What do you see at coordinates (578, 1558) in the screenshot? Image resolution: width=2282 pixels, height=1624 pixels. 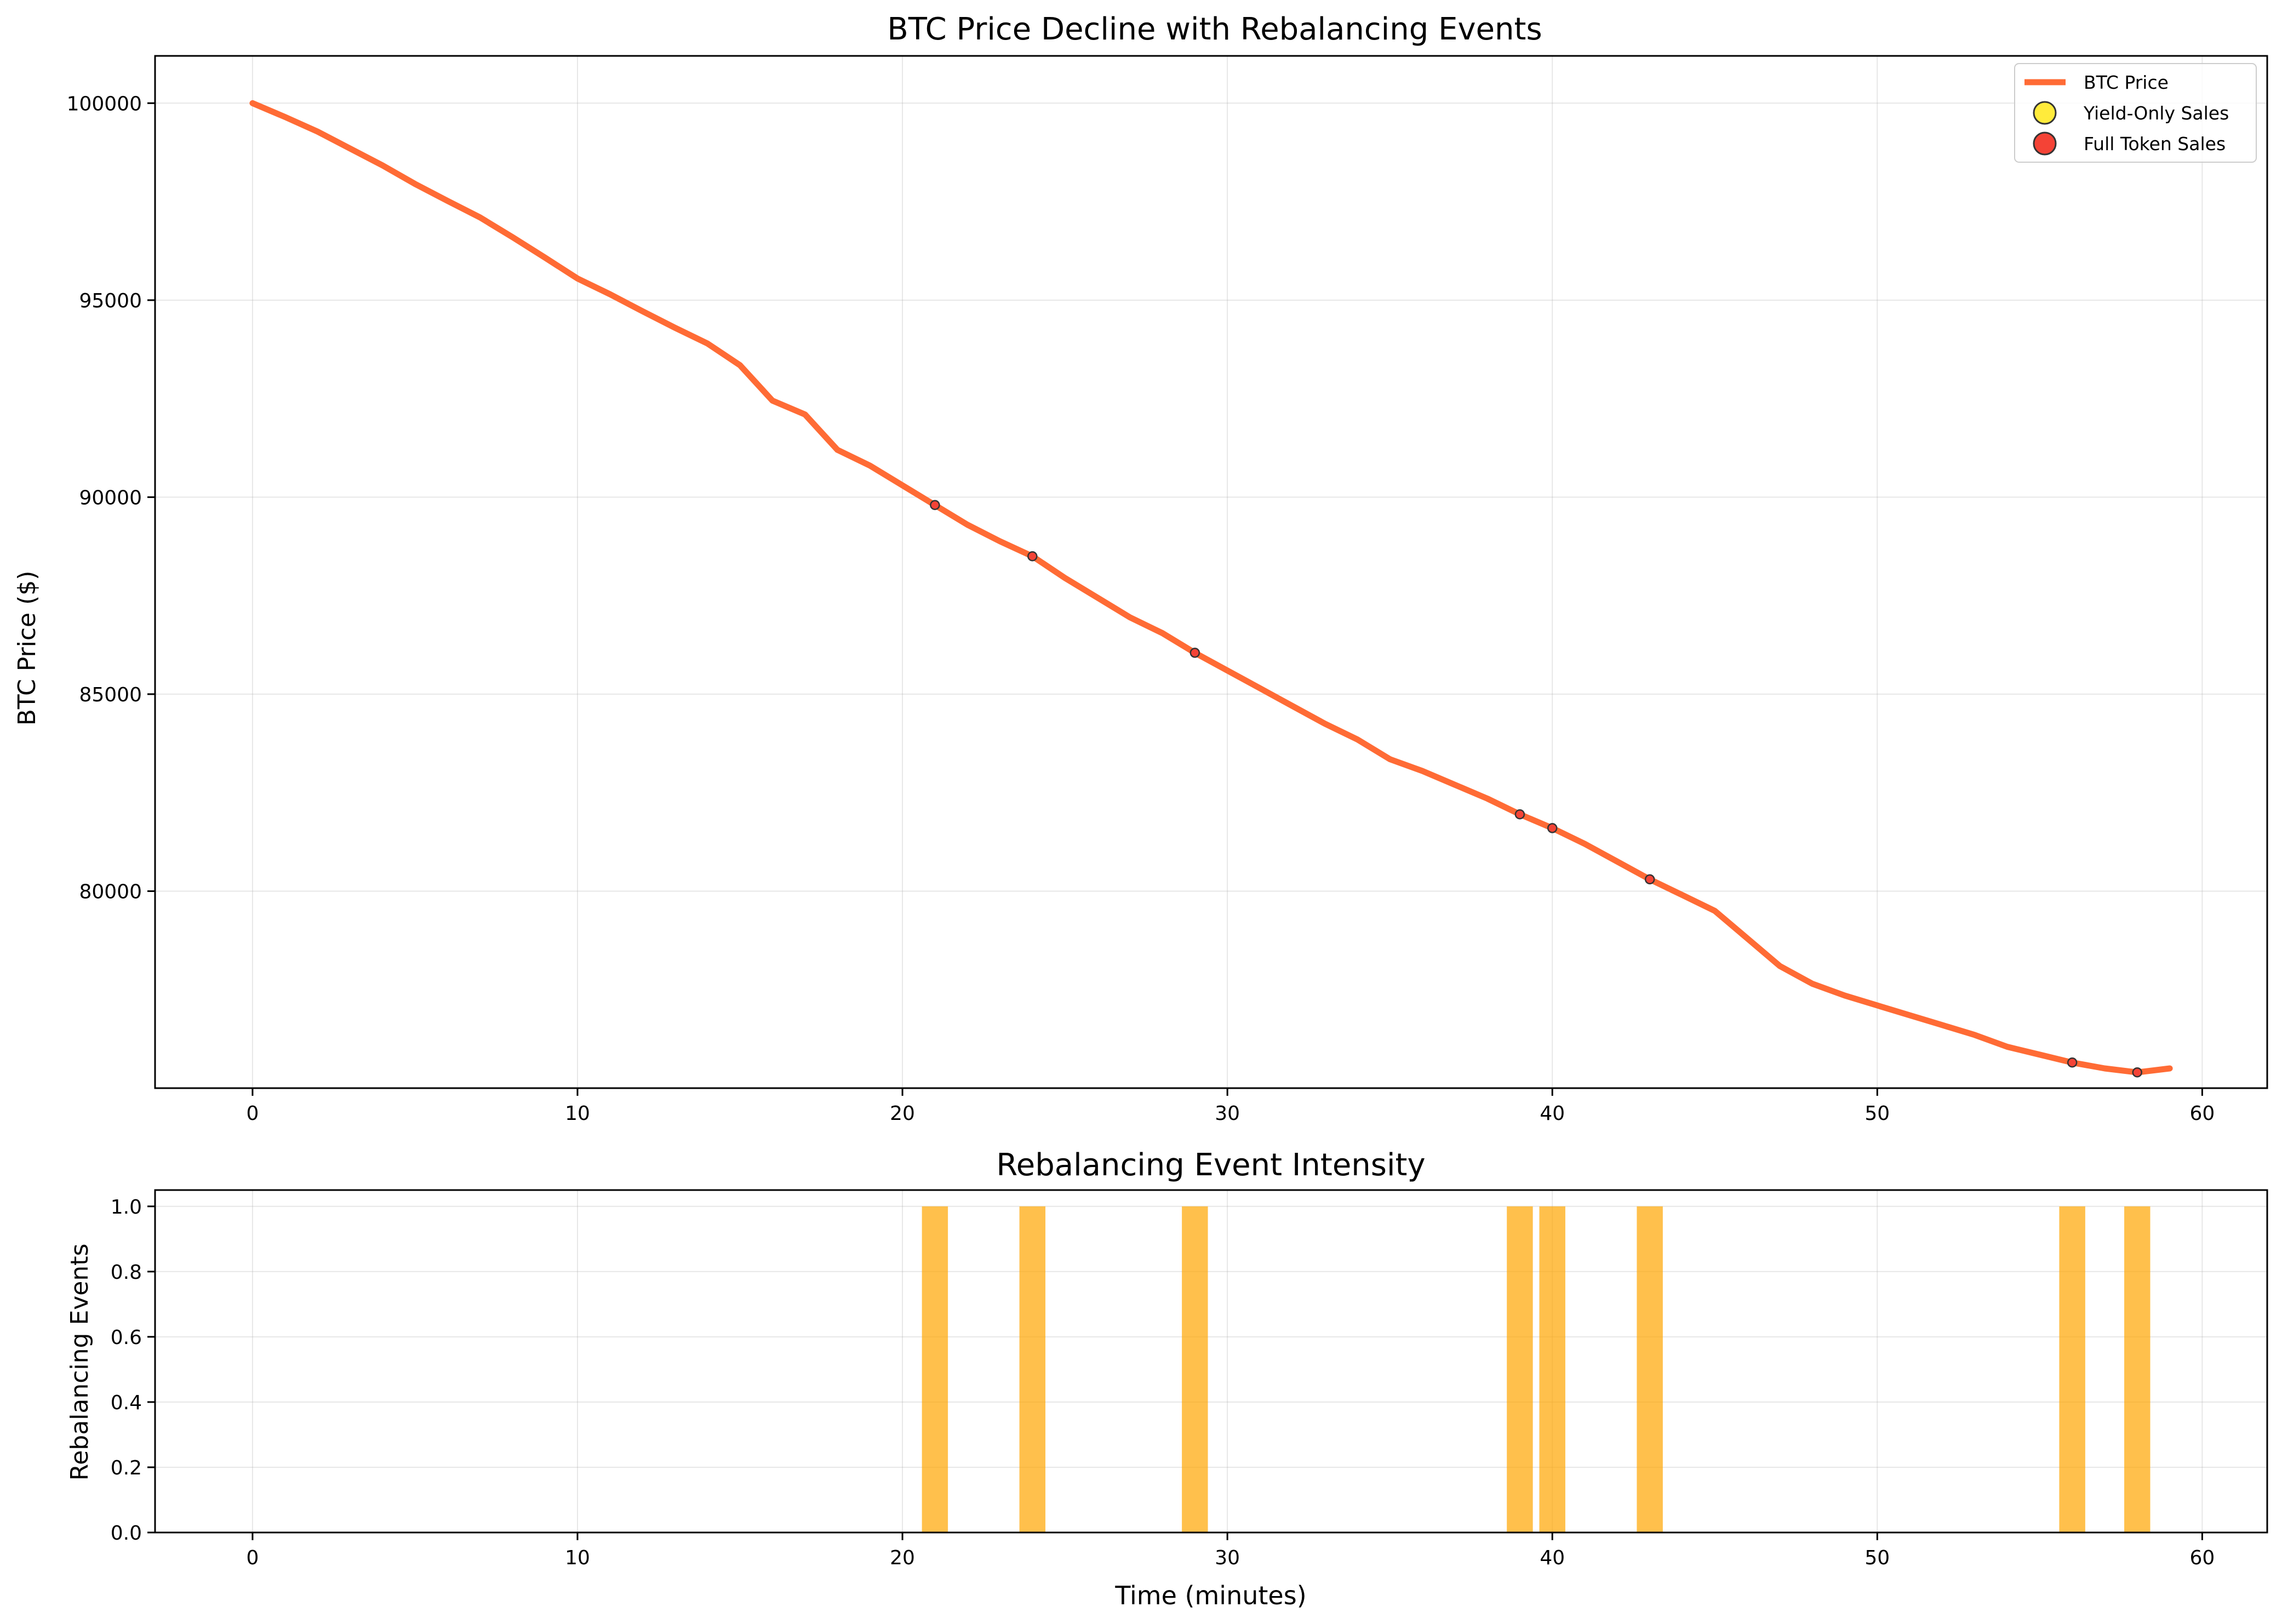 I see `intensity-x-tick-label: 10` at bounding box center [578, 1558].